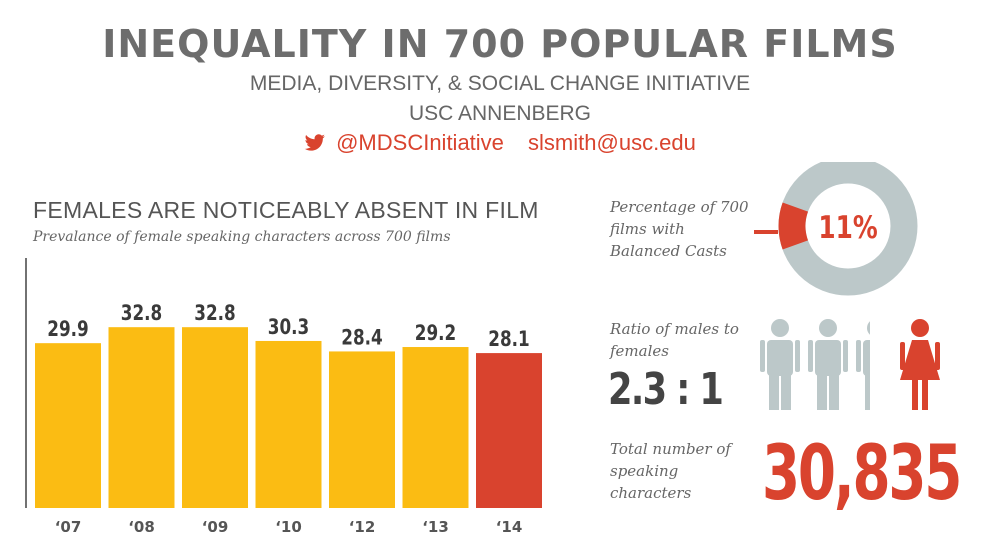  What do you see at coordinates (508, 339) in the screenshot?
I see `bar-value-label: 28.1` at bounding box center [508, 339].